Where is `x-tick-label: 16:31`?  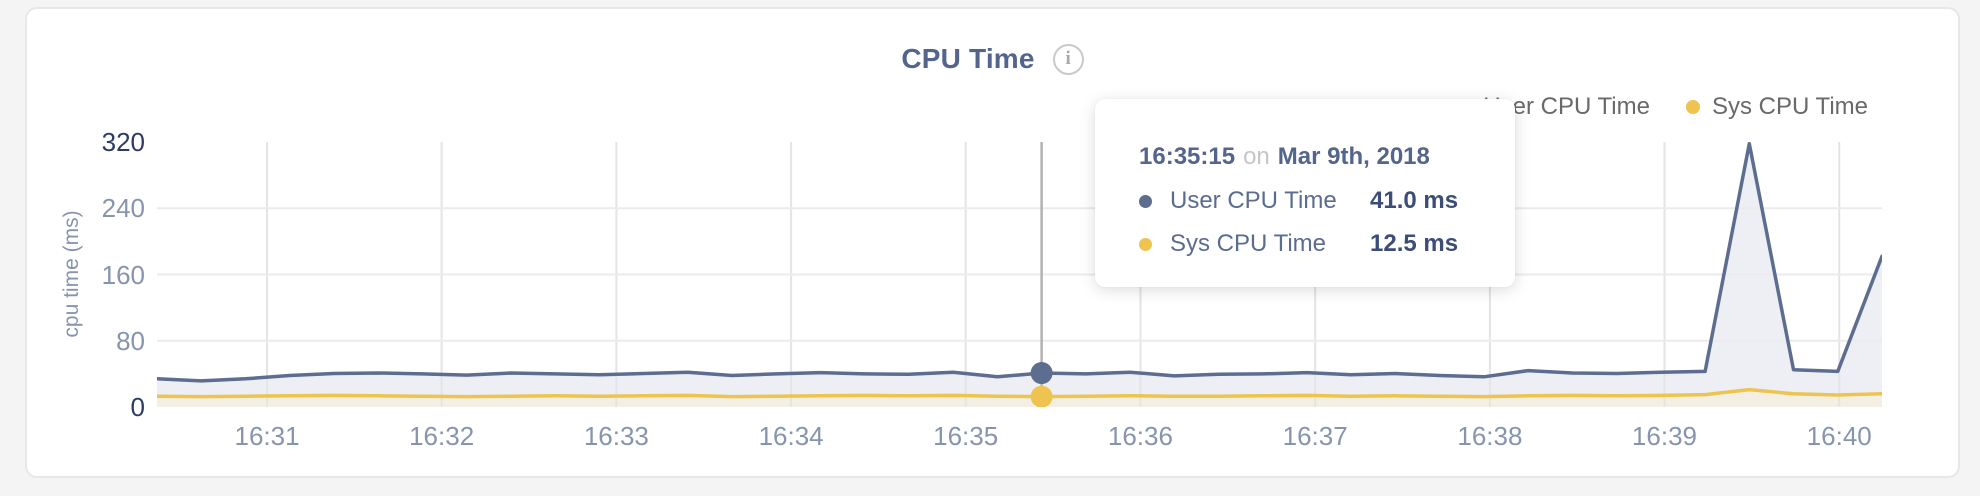
x-tick-label: 16:31 is located at coordinates (267, 436).